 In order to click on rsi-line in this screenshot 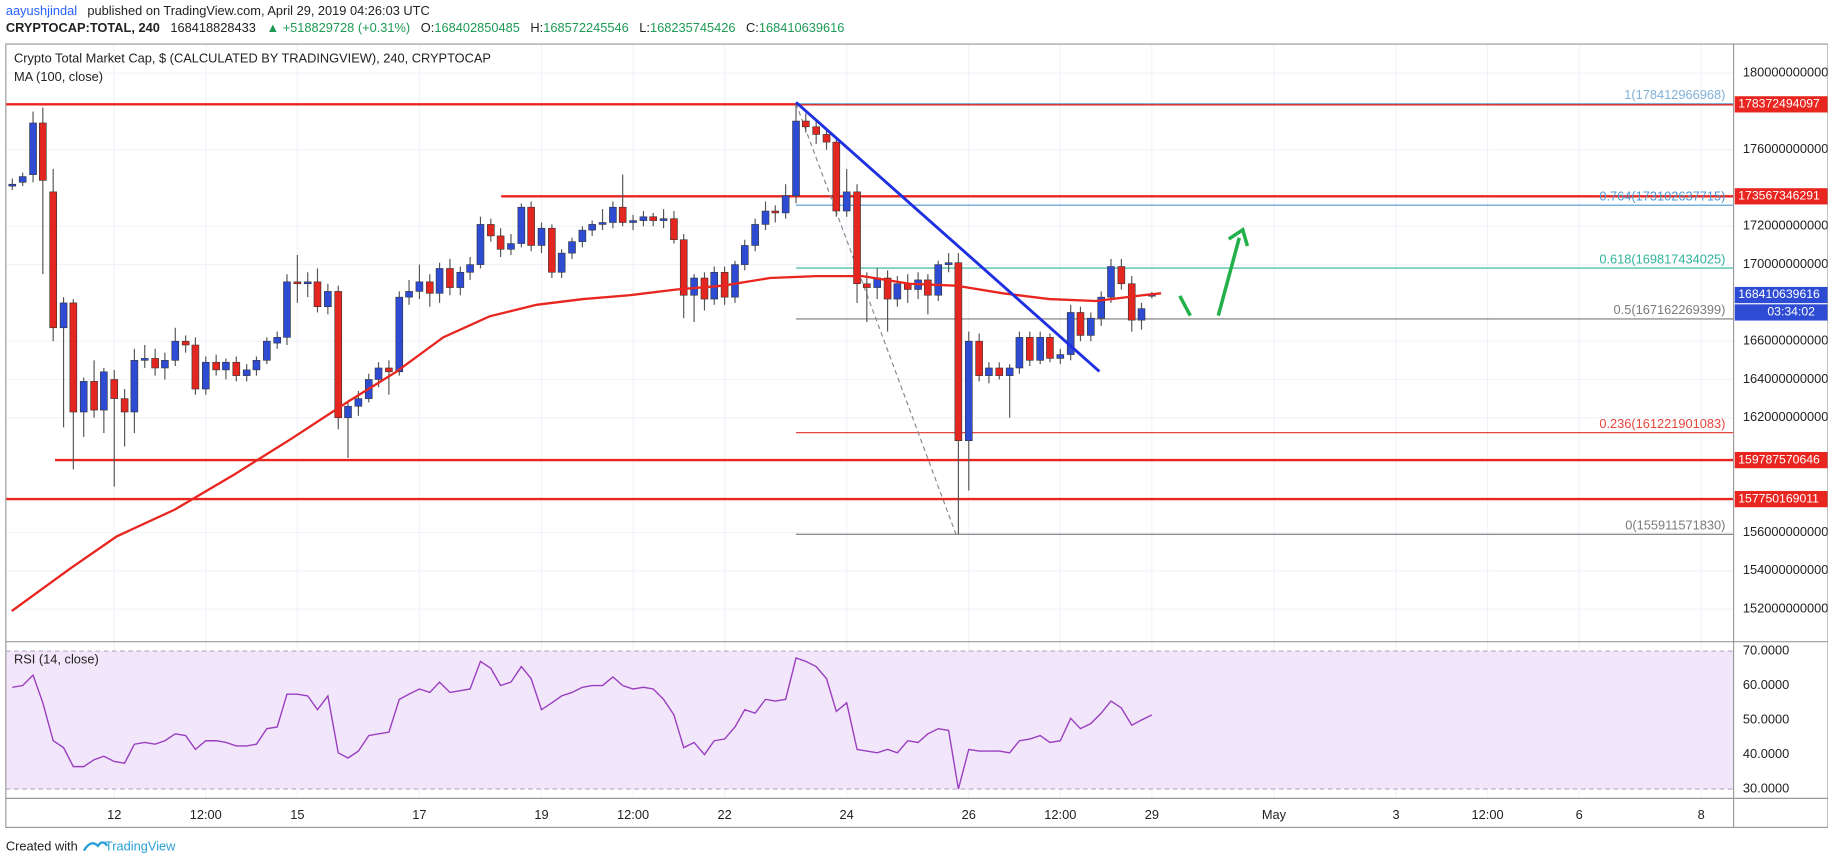, I will do `click(582, 723)`.